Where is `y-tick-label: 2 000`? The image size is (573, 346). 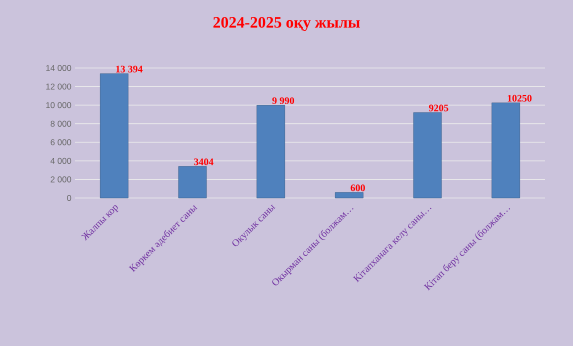 y-tick-label: 2 000 is located at coordinates (61, 179).